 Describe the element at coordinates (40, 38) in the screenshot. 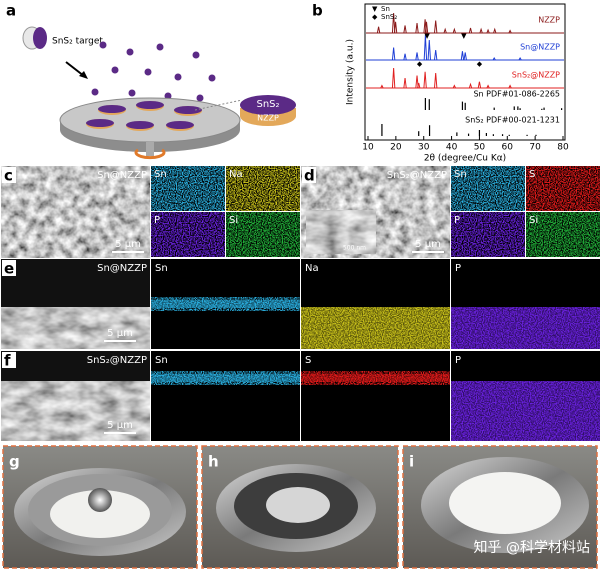

I see `target-face` at that location.